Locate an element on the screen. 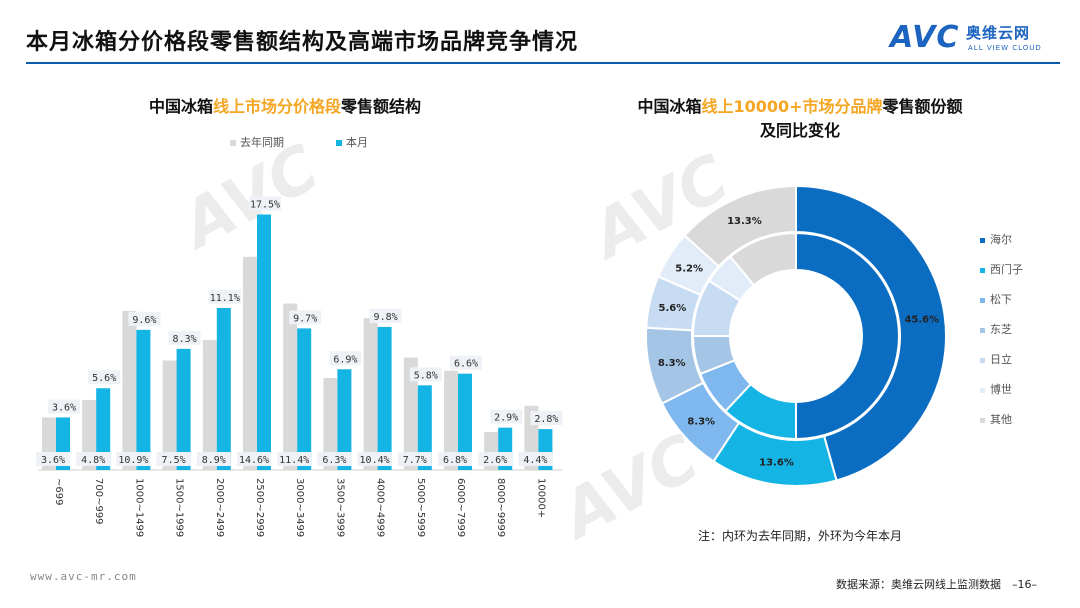 This screenshot has height=608, width=1080. data-label: 9.7% is located at coordinates (305, 318).